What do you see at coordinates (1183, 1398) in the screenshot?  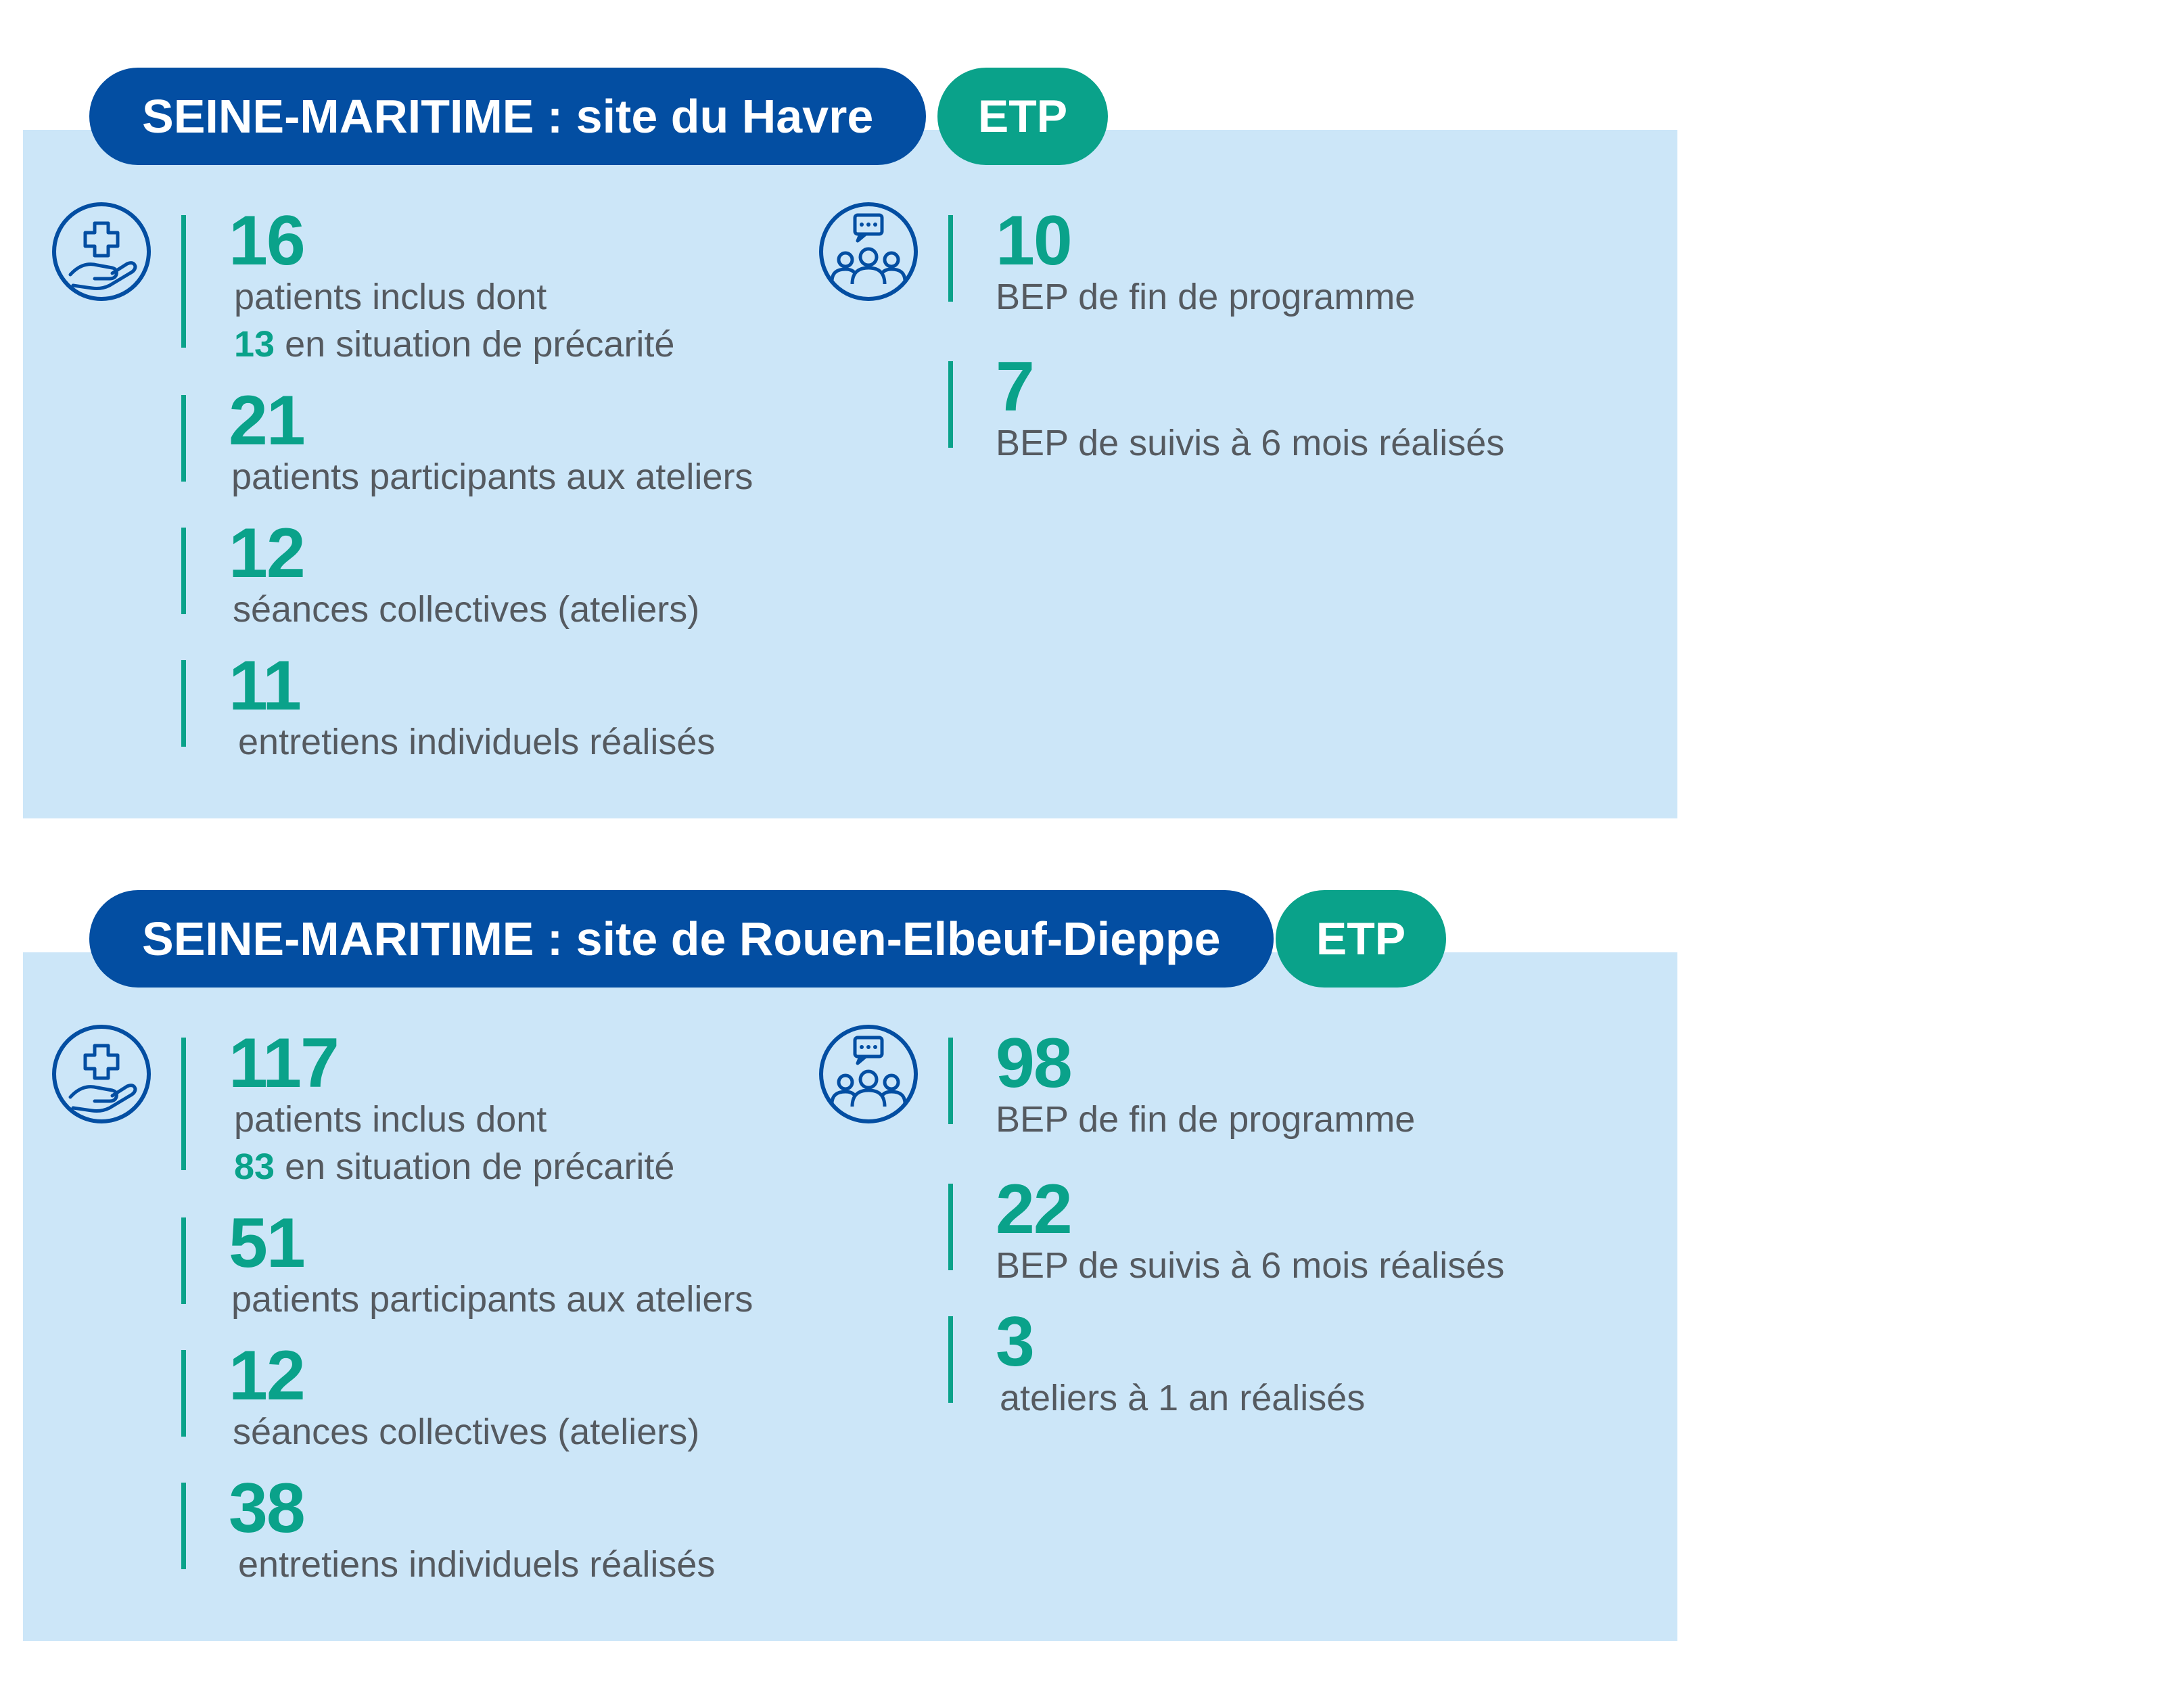 I see `stat-label: ateliers à 1 an réalisés` at bounding box center [1183, 1398].